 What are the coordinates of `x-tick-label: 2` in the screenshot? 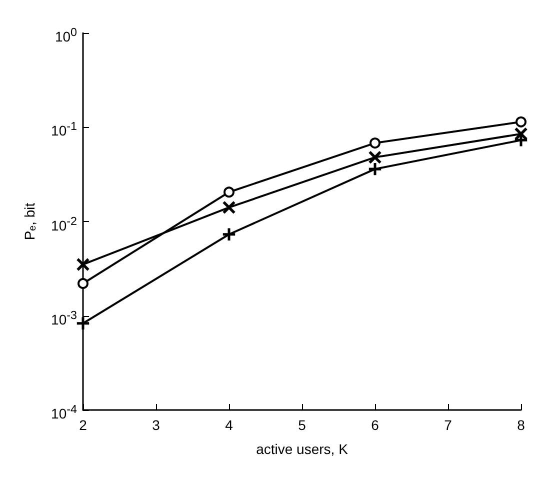 It's located at (83, 425).